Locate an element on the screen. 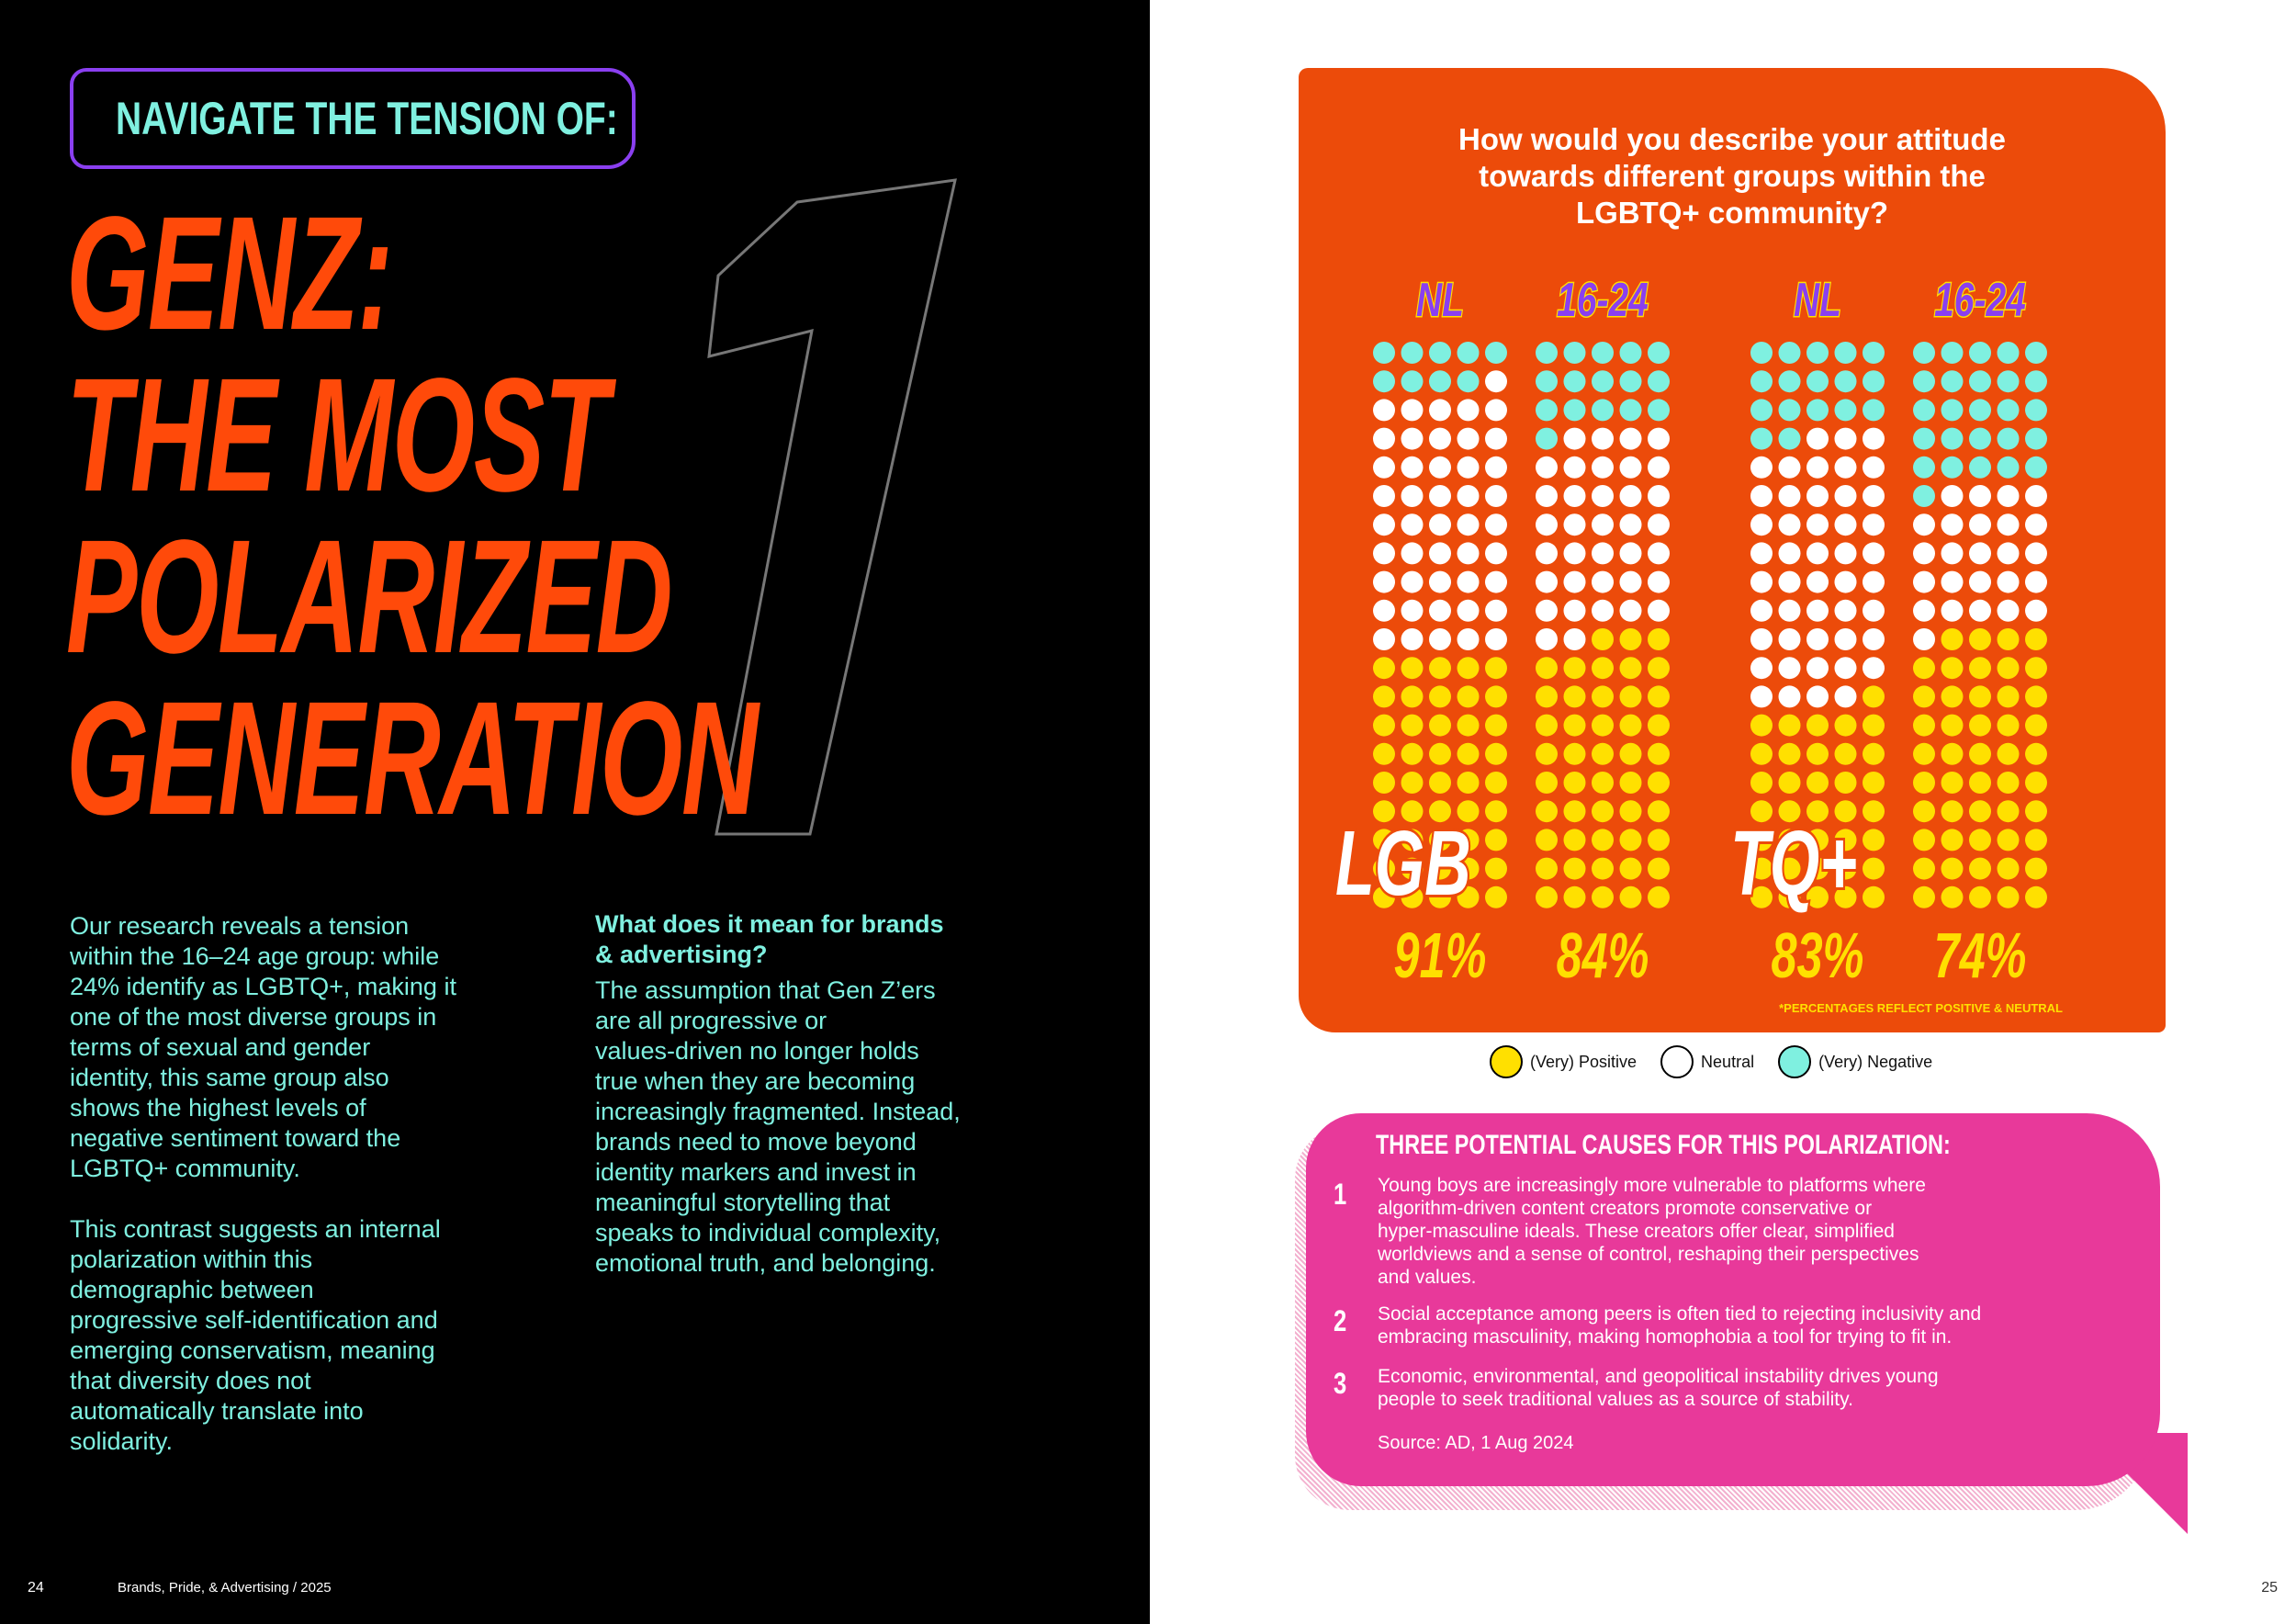 This screenshot has height=1624, width=2296. group-label: LGB is located at coordinates (1403, 864).